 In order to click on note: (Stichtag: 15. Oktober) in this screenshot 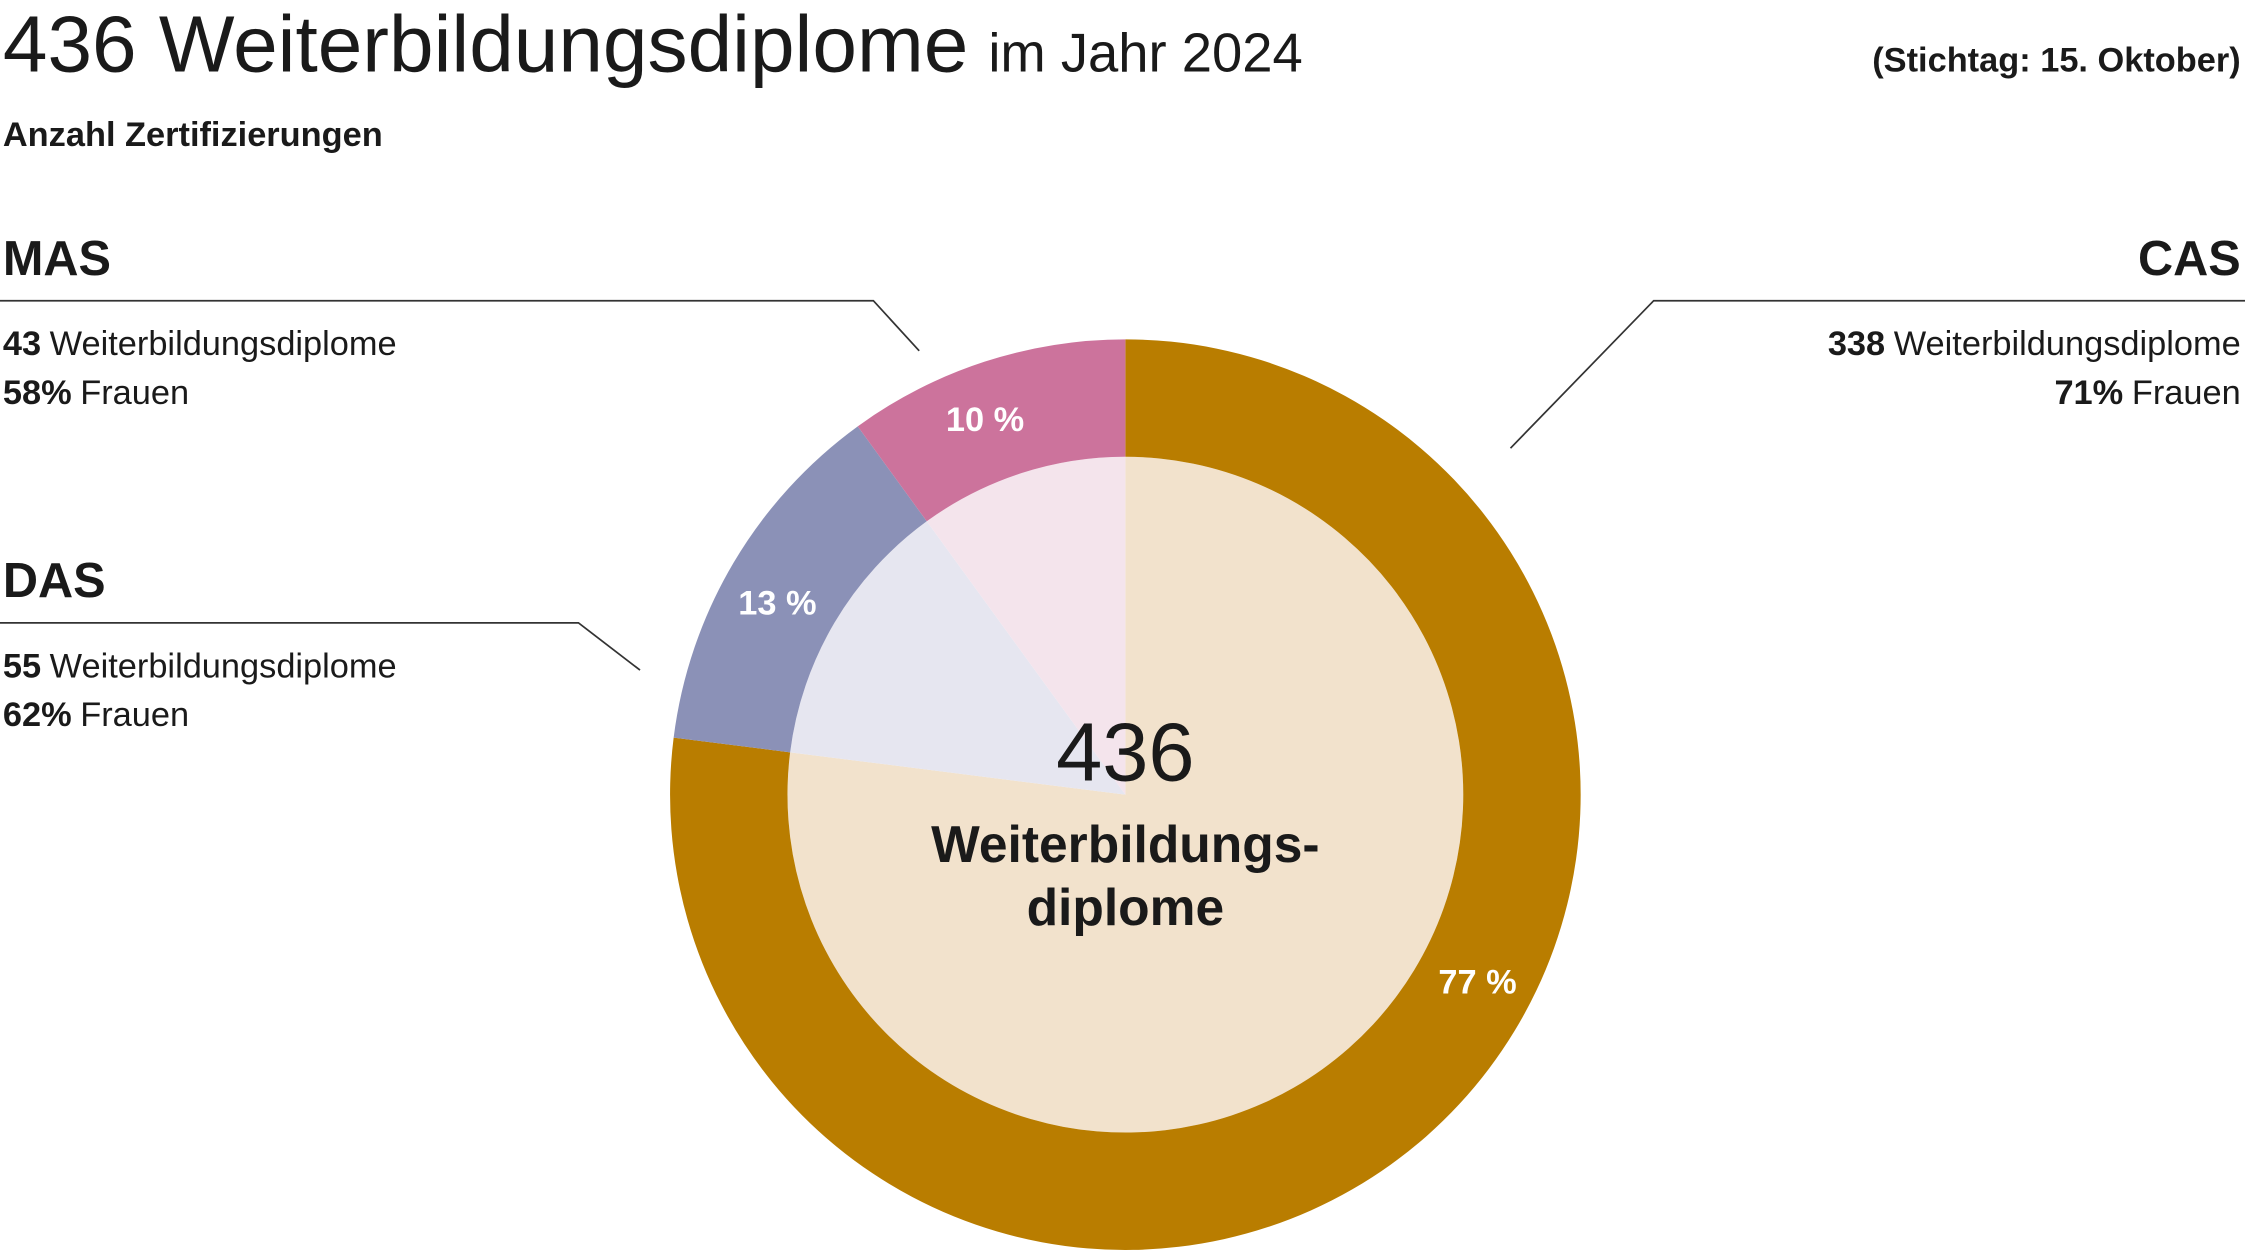, I will do `click(2056, 61)`.